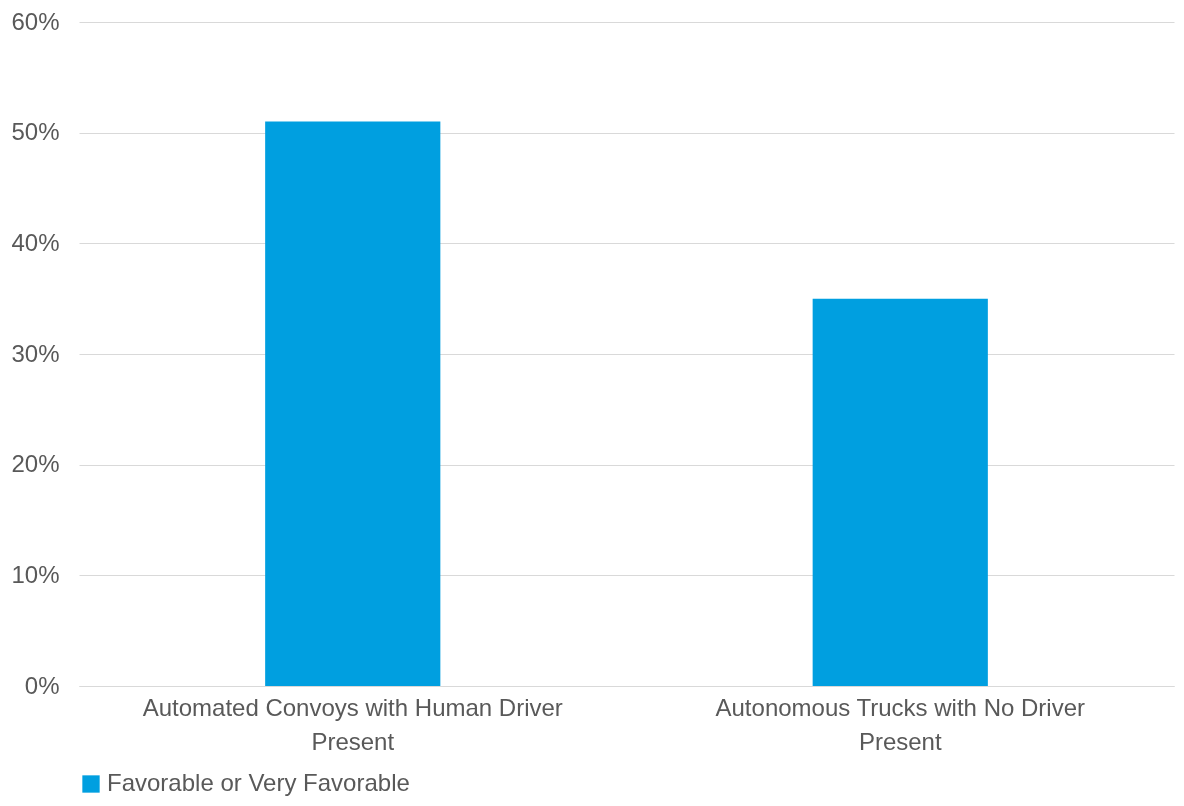 The height and width of the screenshot is (806, 1184). Describe the element at coordinates (35, 21) in the screenshot. I see `y-tick-label: 60%` at that location.